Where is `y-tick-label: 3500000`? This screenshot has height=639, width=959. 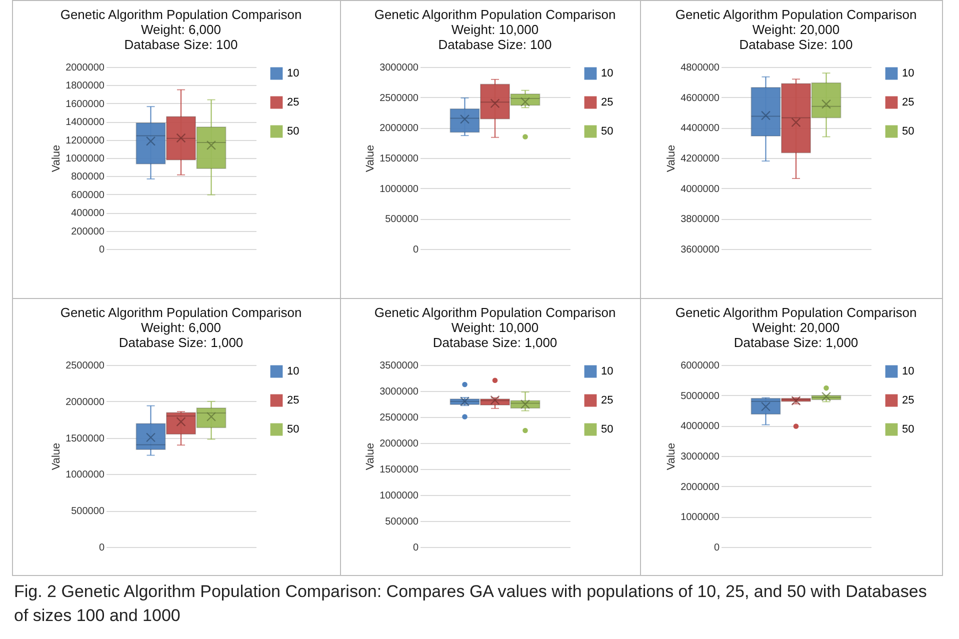 y-tick-label: 3500000 is located at coordinates (399, 366).